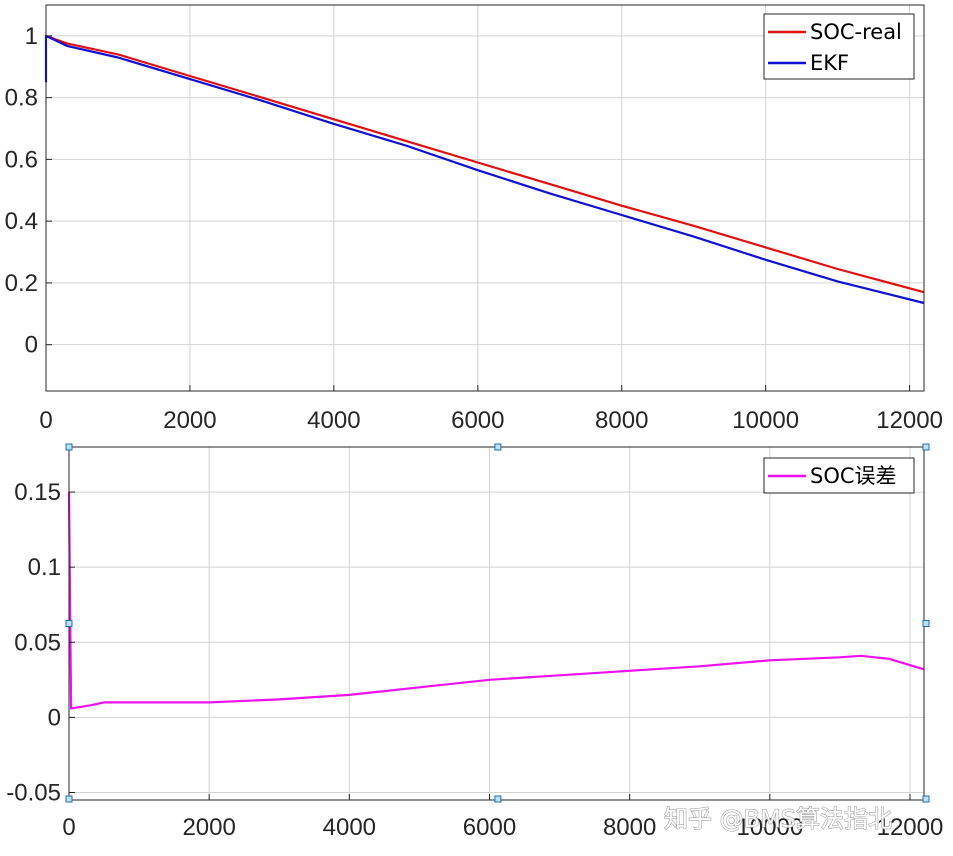 The height and width of the screenshot is (856, 953). Describe the element at coordinates (44, 567) in the screenshot. I see `y-tick-label: 0.1` at that location.